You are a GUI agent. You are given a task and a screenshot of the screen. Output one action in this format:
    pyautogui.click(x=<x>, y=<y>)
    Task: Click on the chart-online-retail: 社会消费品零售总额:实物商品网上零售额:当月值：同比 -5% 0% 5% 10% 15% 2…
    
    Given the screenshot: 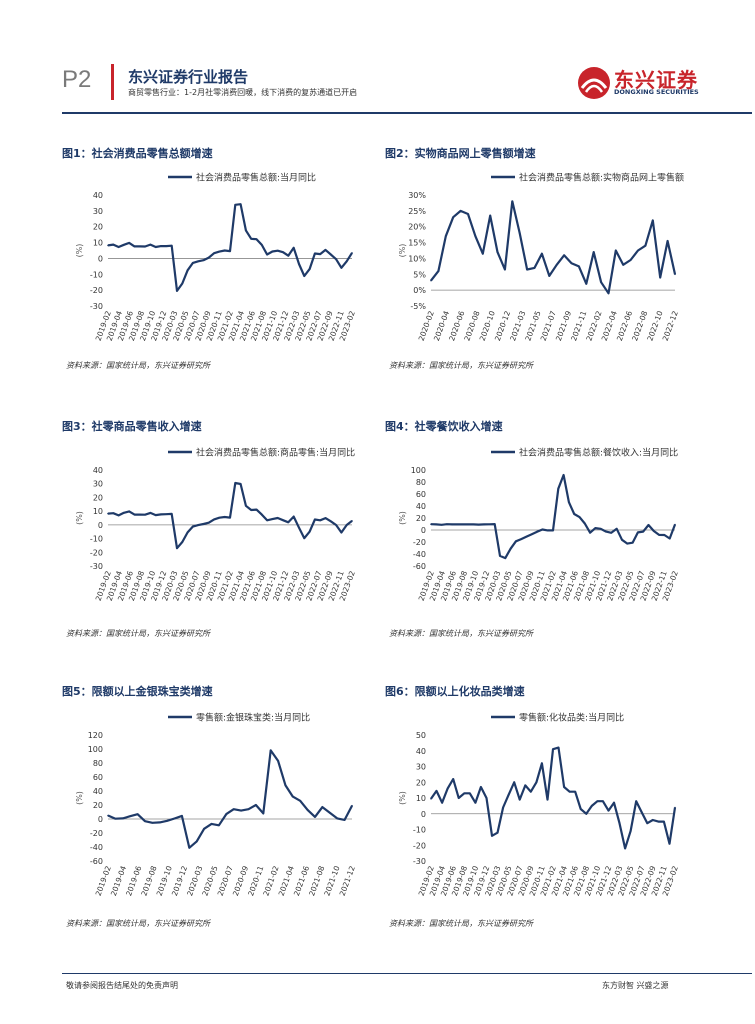 What is the action you would take?
    pyautogui.click(x=541, y=257)
    